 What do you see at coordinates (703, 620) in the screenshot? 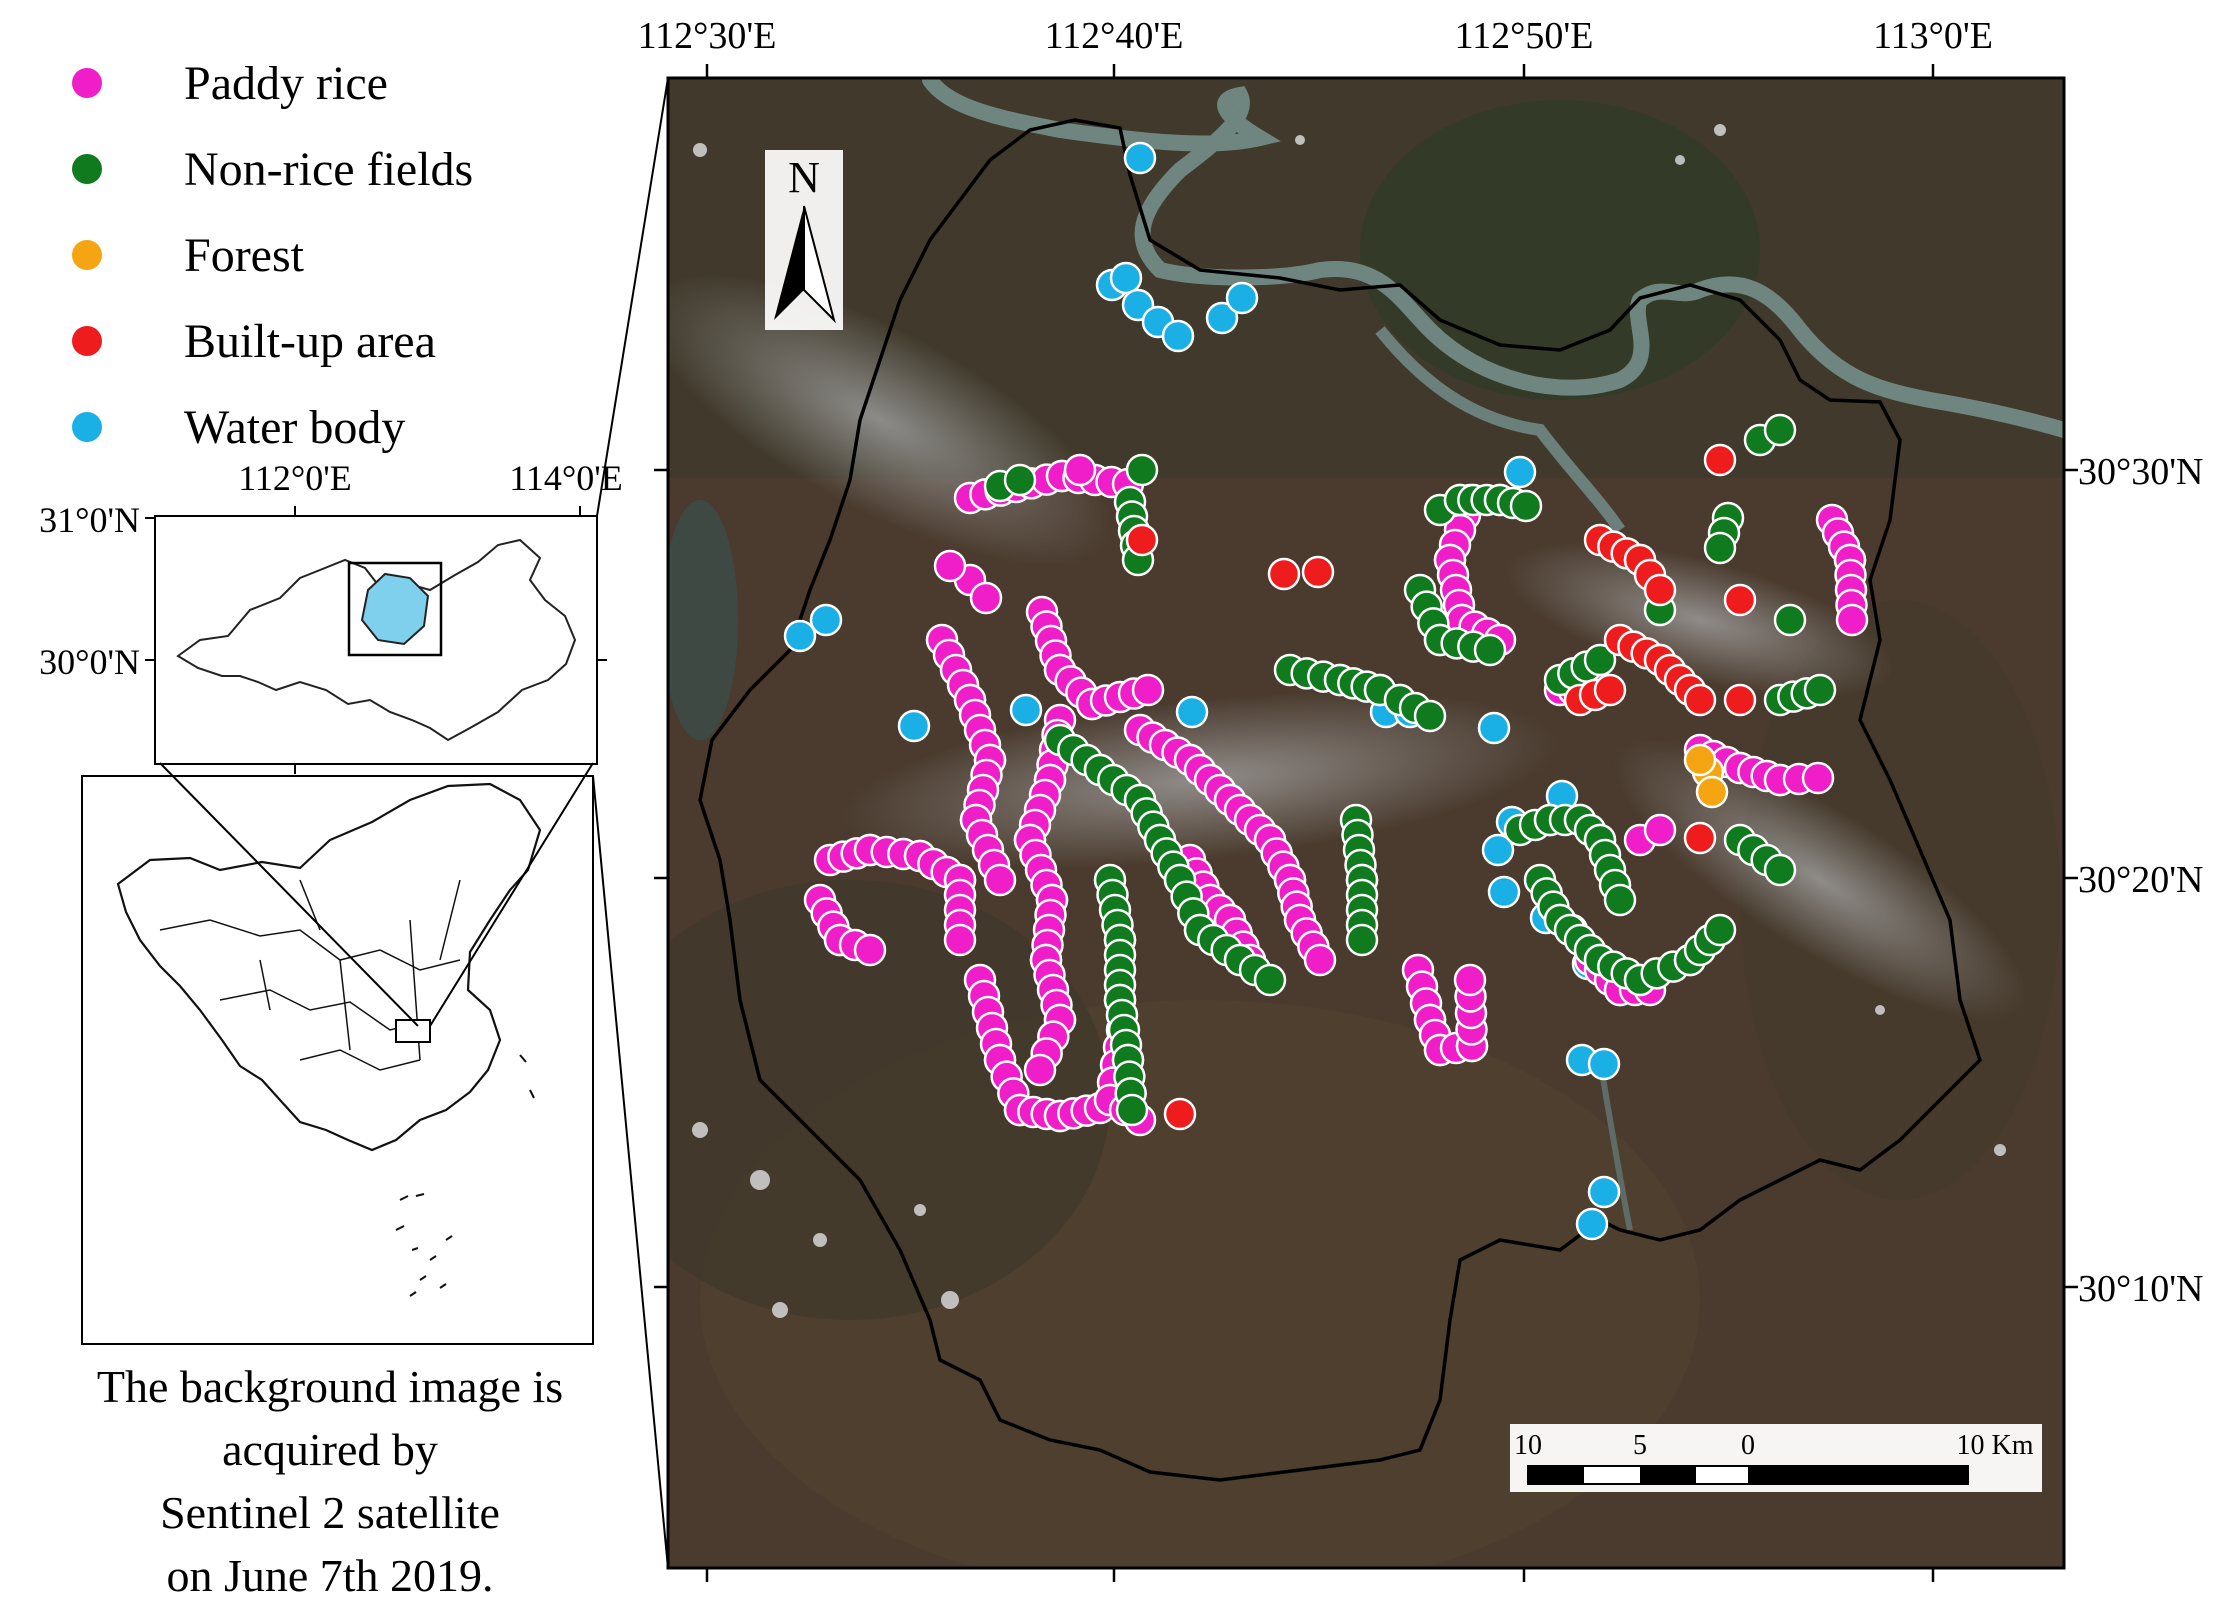
I see `lake-shape` at bounding box center [703, 620].